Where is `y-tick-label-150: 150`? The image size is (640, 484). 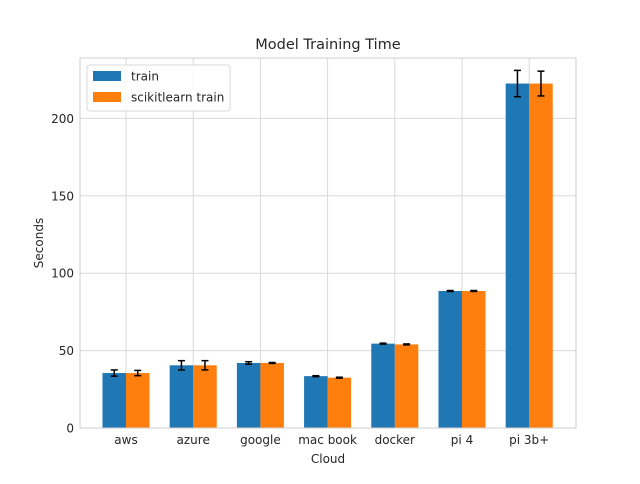 y-tick-label-150: 150 is located at coordinates (62, 196).